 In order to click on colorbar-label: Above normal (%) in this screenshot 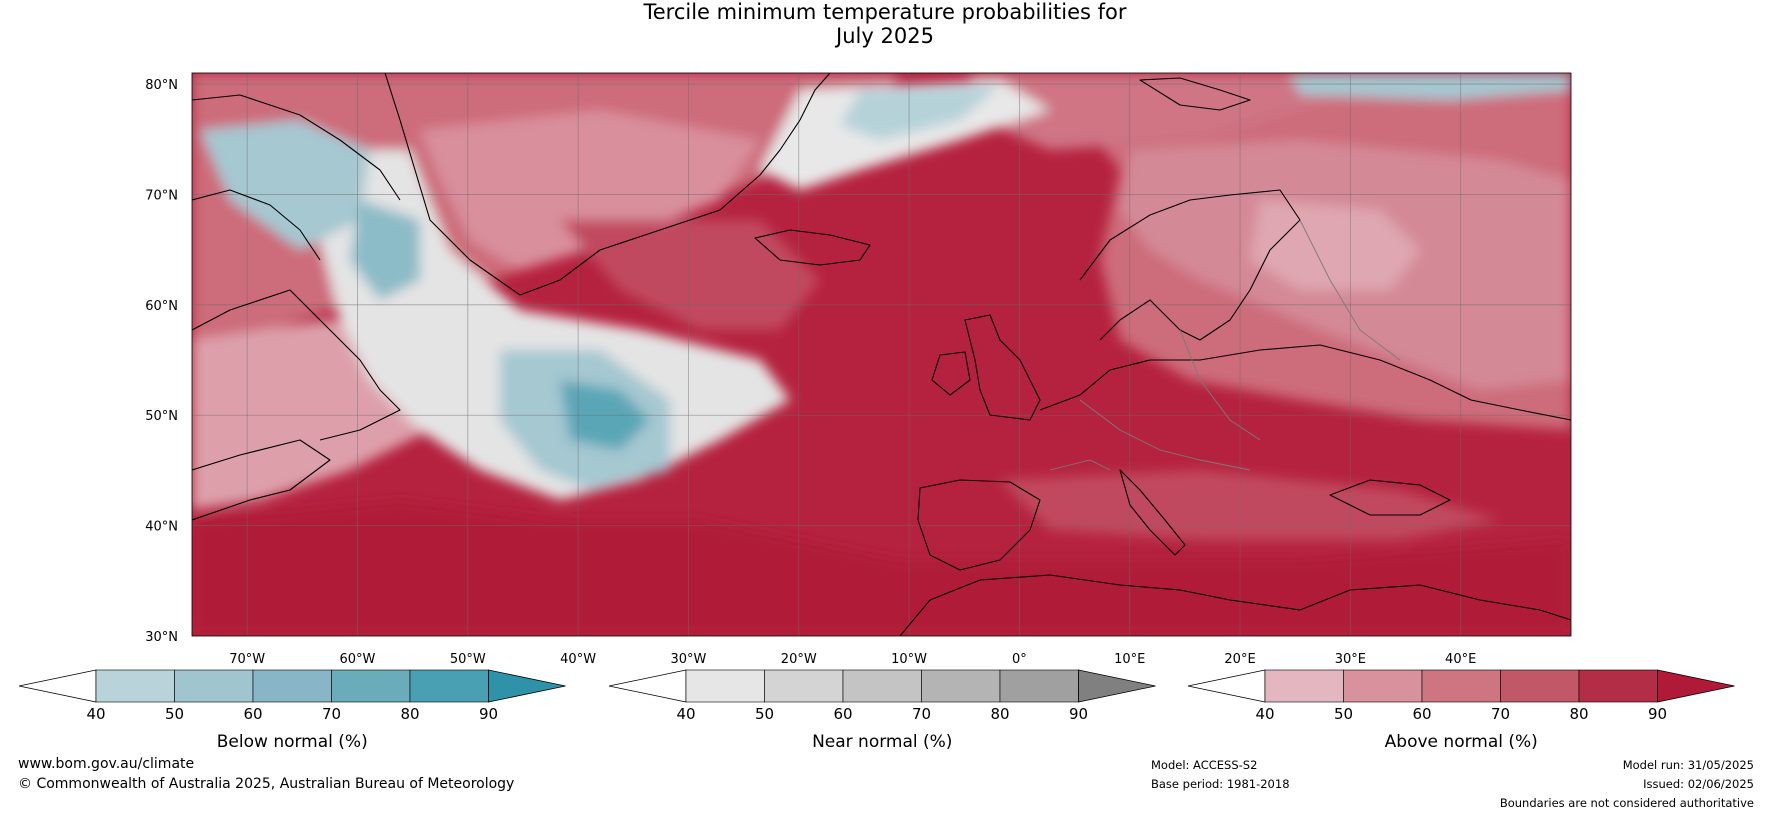, I will do `click(1461, 742)`.